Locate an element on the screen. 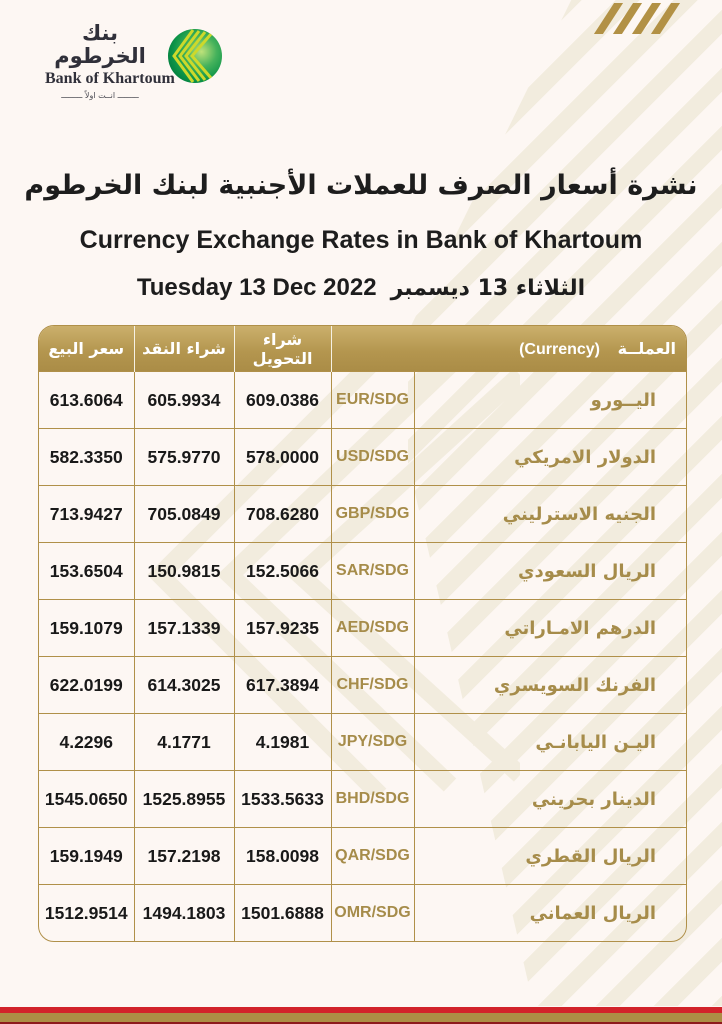 The image size is (722, 1024). transfer-buy-value: 1501.6888 is located at coordinates (282, 912).